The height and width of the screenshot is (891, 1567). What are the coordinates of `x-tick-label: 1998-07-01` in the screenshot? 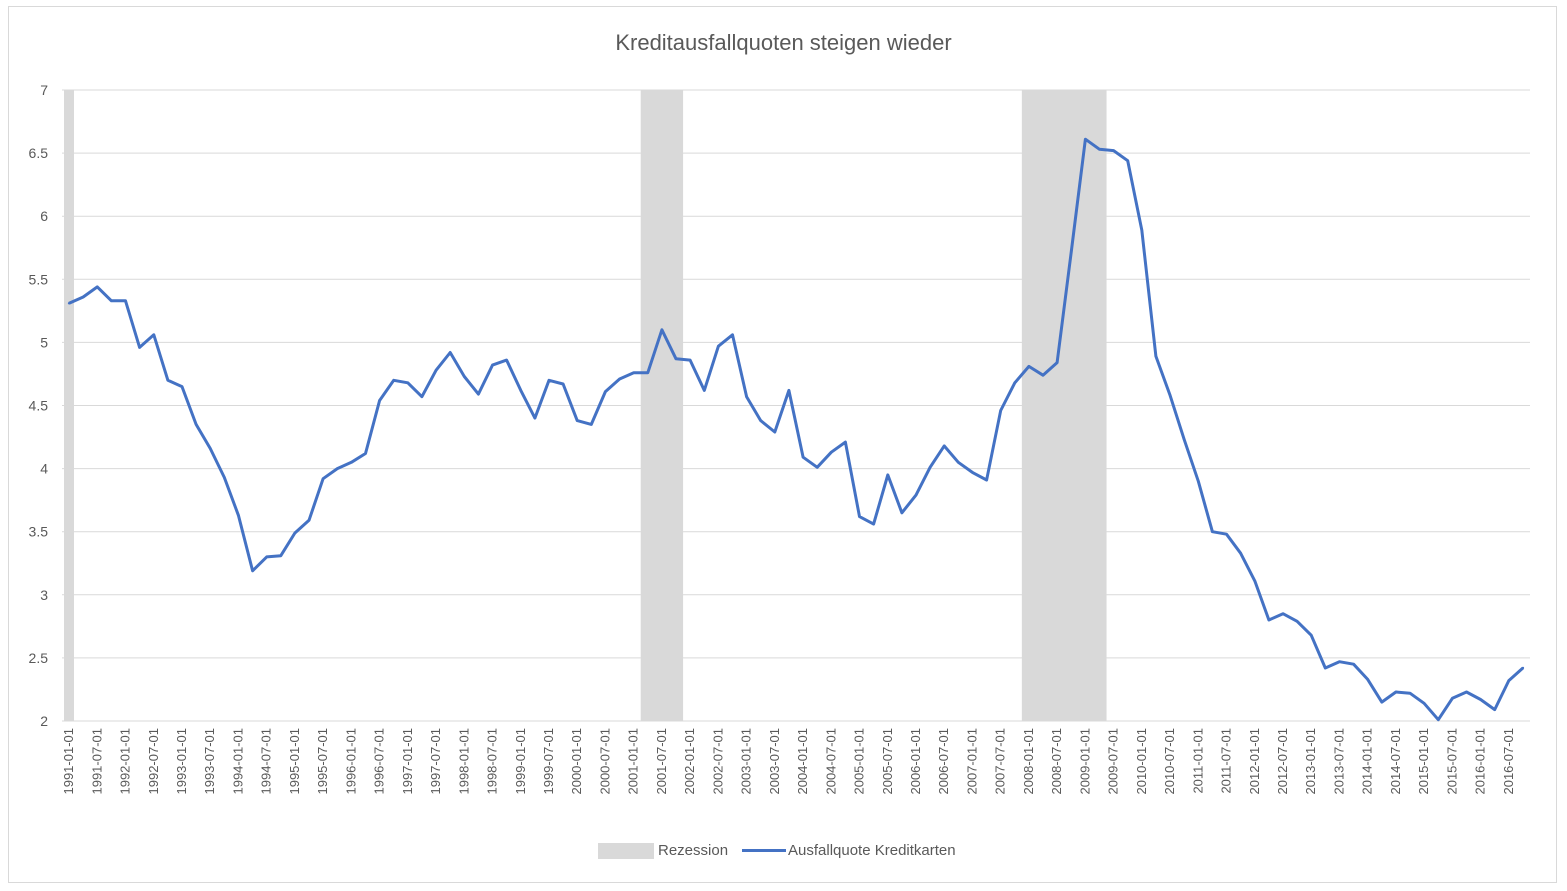 It's located at (492, 761).